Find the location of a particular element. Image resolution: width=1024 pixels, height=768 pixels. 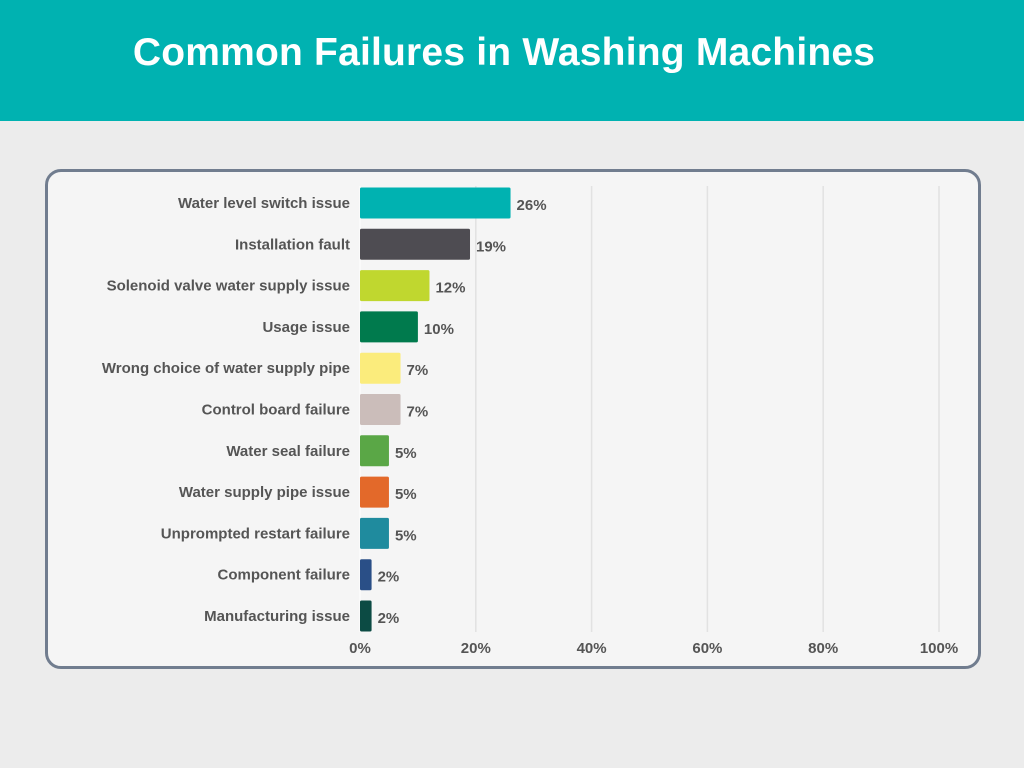

category-label: Solenoid valve water supply issue is located at coordinates (228, 286).